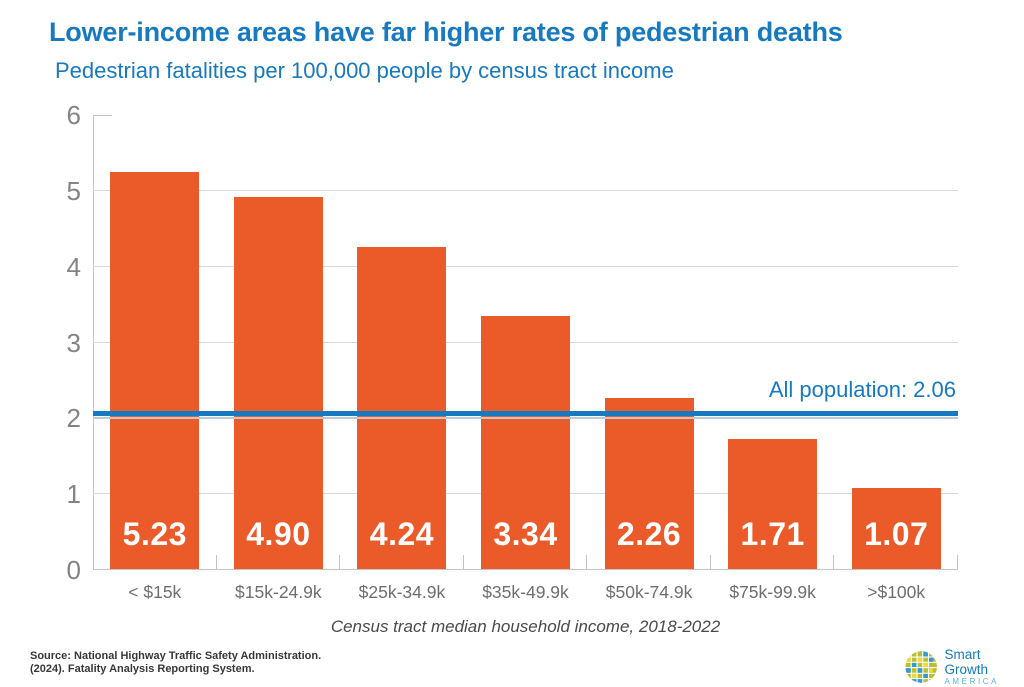  What do you see at coordinates (649, 534) in the screenshot?
I see `bar-value-label: 2.26` at bounding box center [649, 534].